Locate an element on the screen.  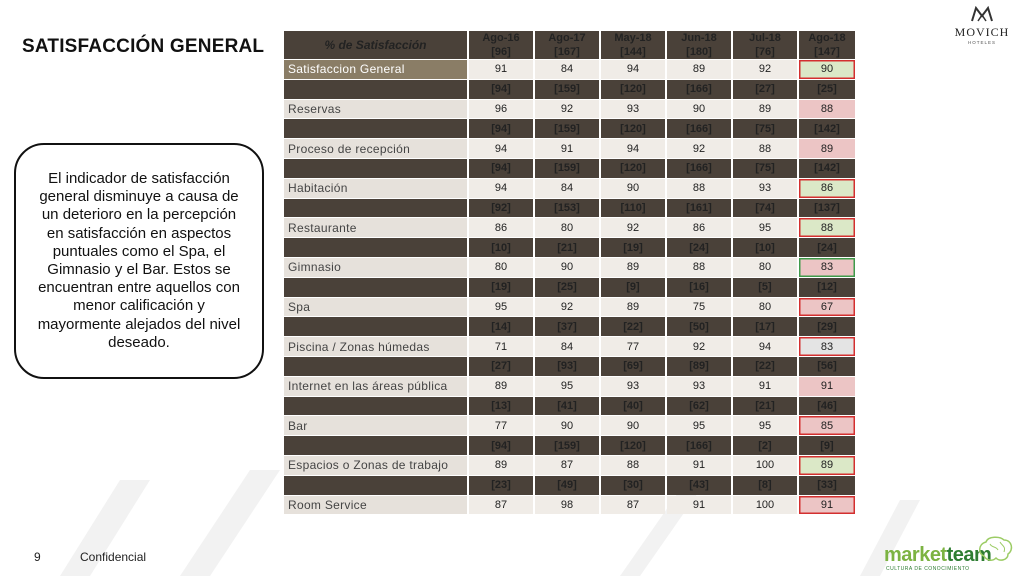
period-header: Jul-18 [76] is located at coordinates (765, 45).